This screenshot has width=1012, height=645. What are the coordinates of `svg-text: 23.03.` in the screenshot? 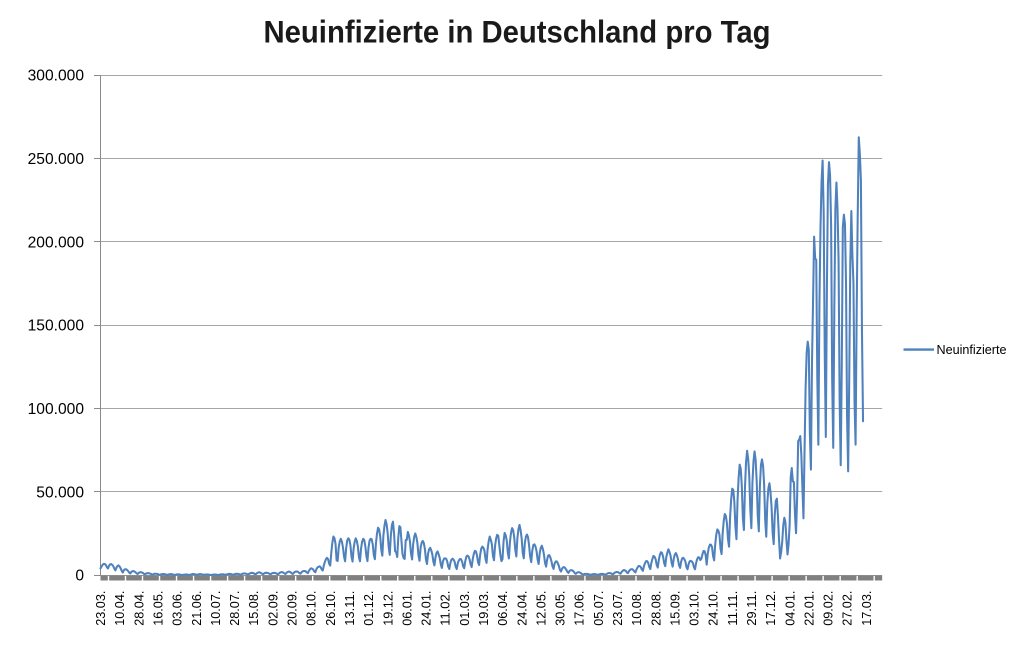 It's located at (101, 608).